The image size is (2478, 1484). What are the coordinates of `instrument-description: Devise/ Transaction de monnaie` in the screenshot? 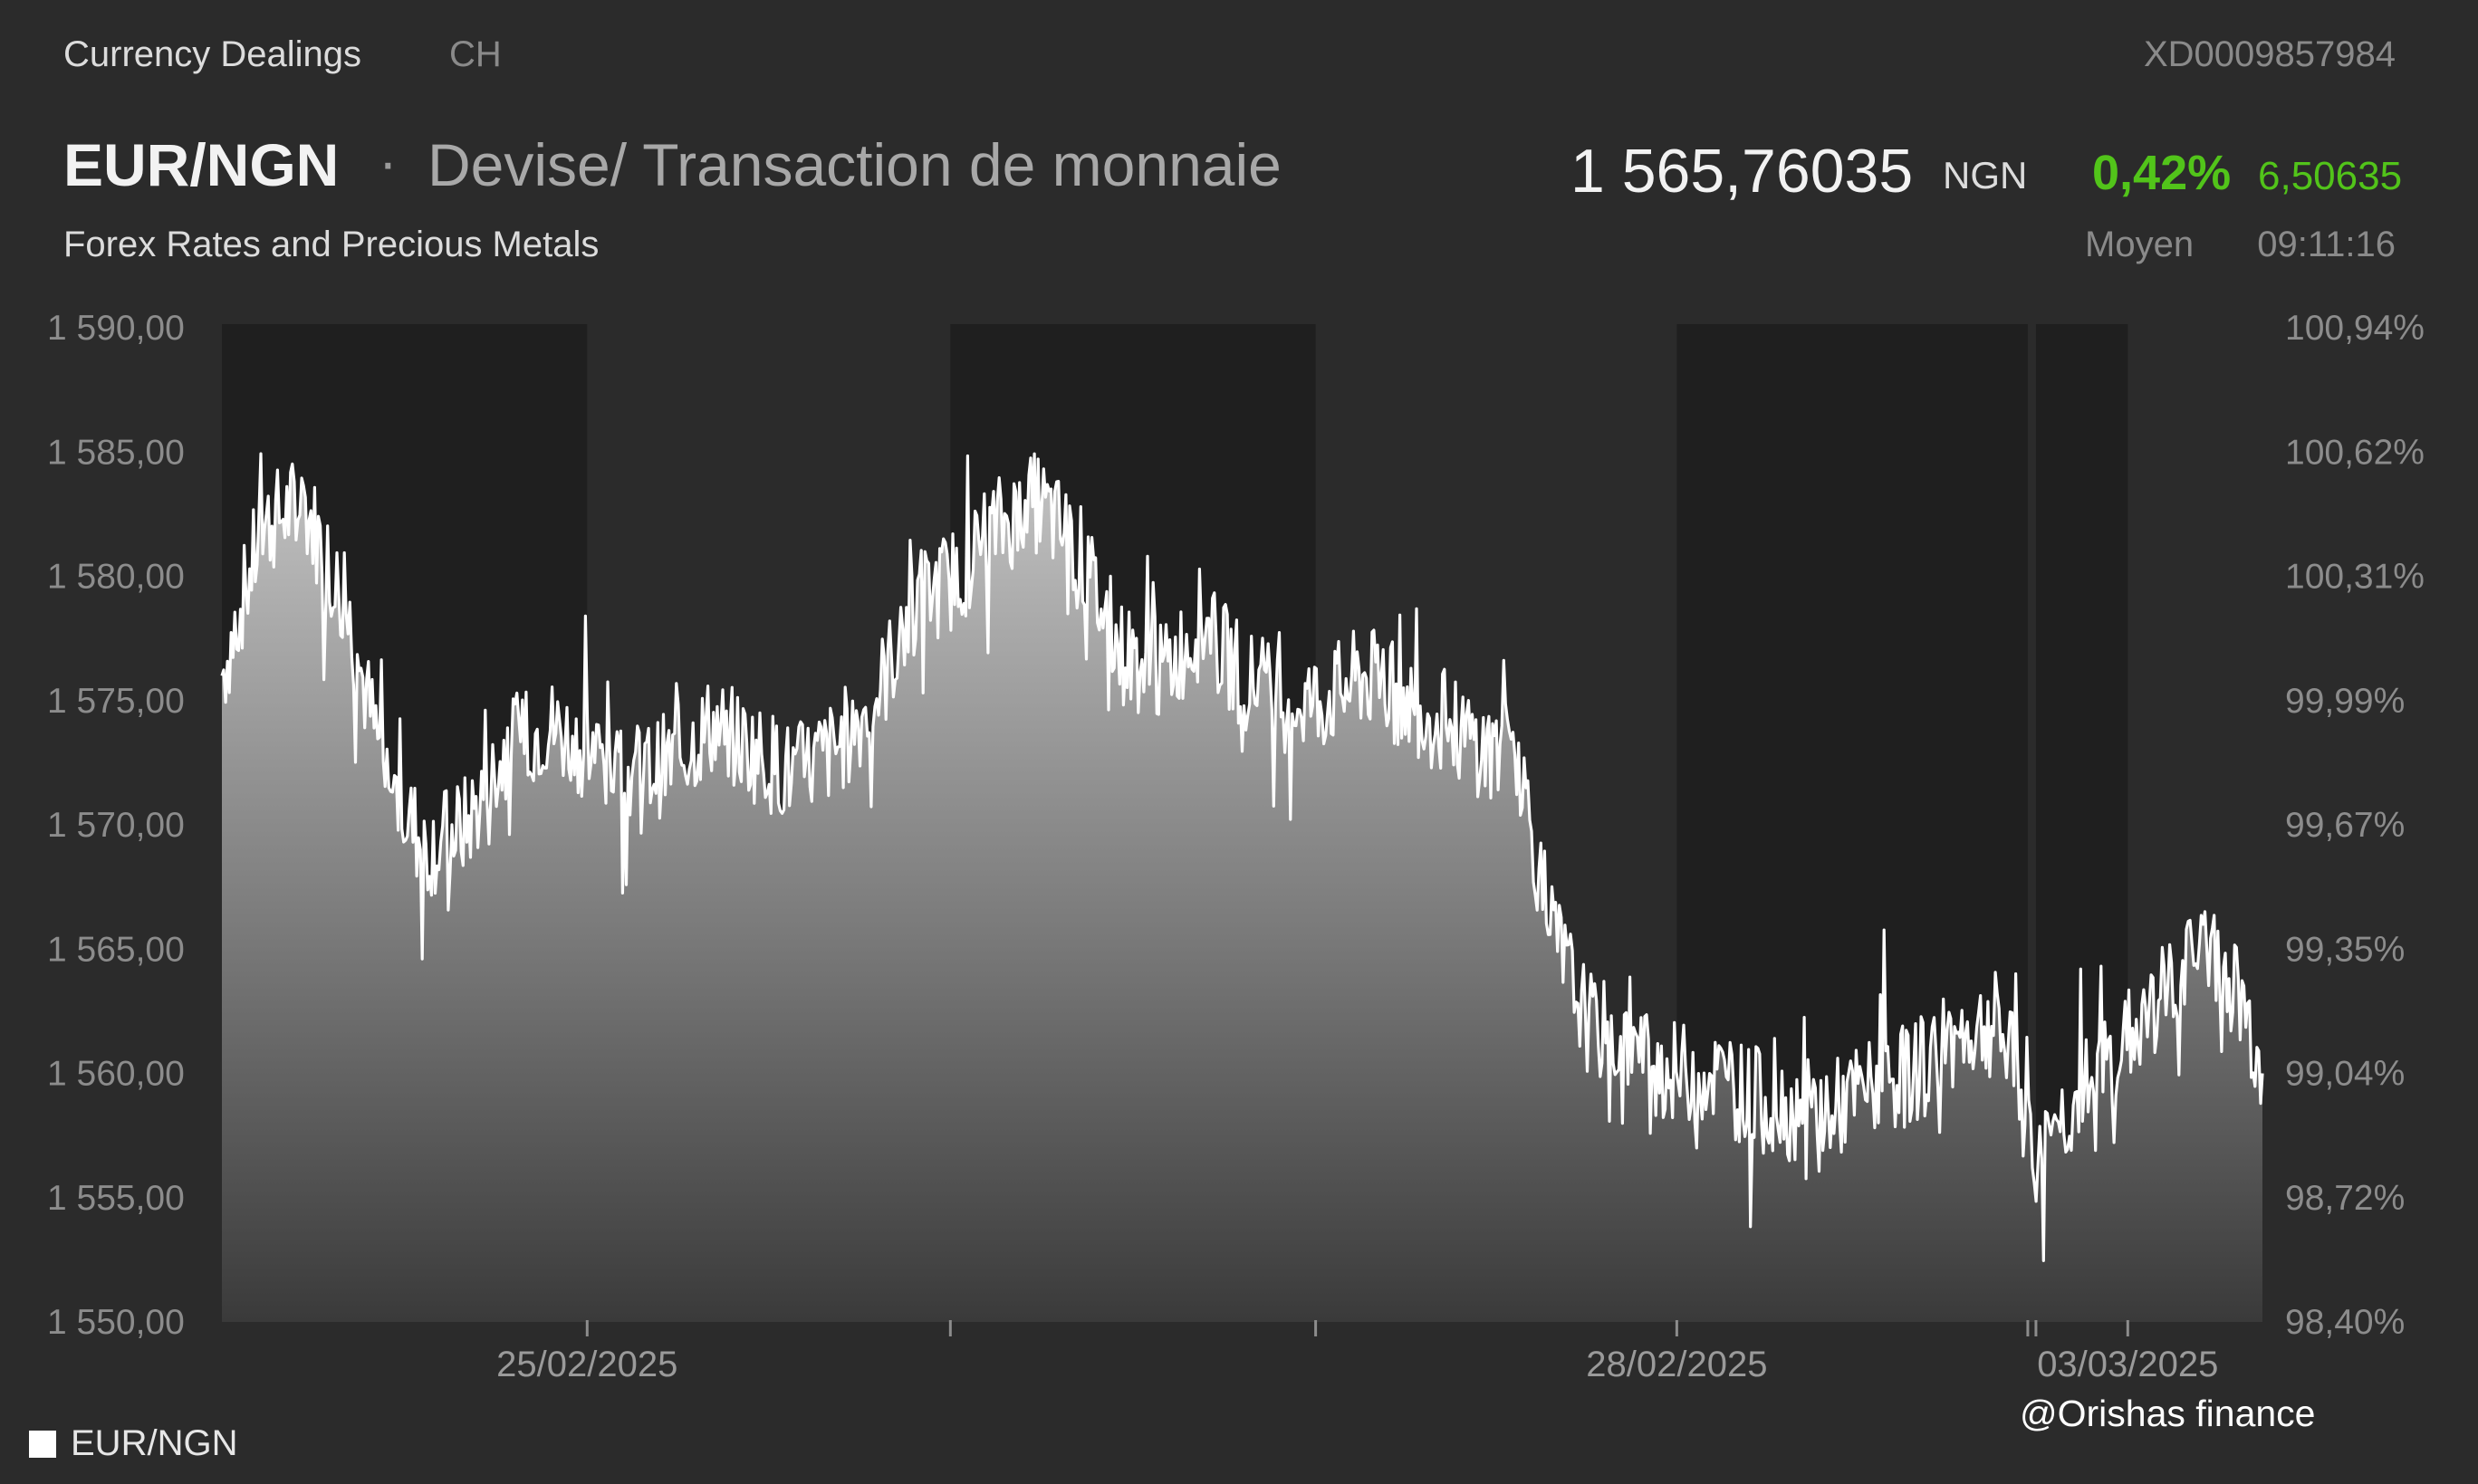 It's located at (854, 164).